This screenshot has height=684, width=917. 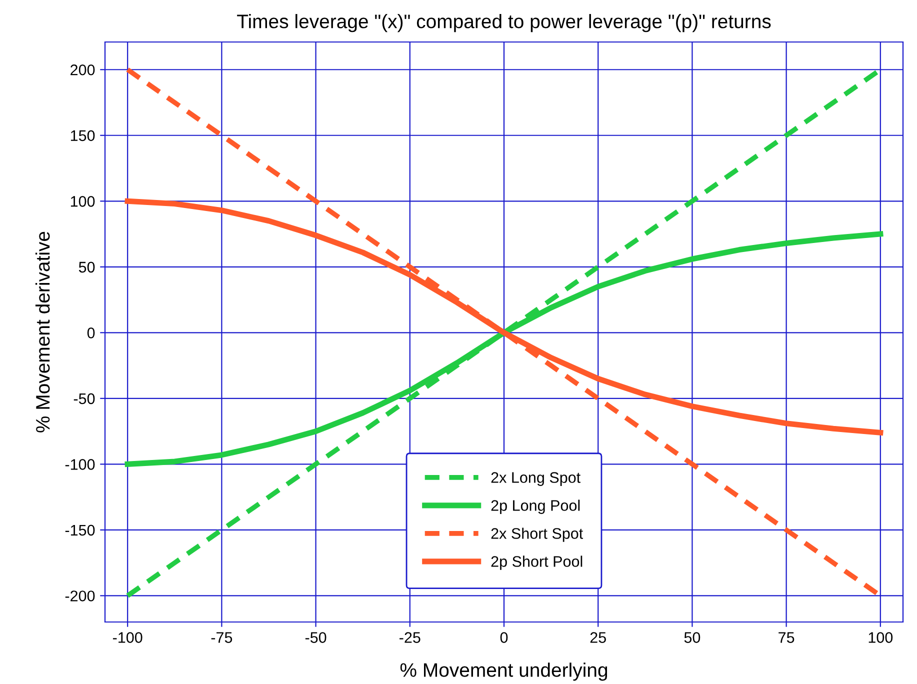 I want to click on y-tick-label: 100, so click(x=82, y=201).